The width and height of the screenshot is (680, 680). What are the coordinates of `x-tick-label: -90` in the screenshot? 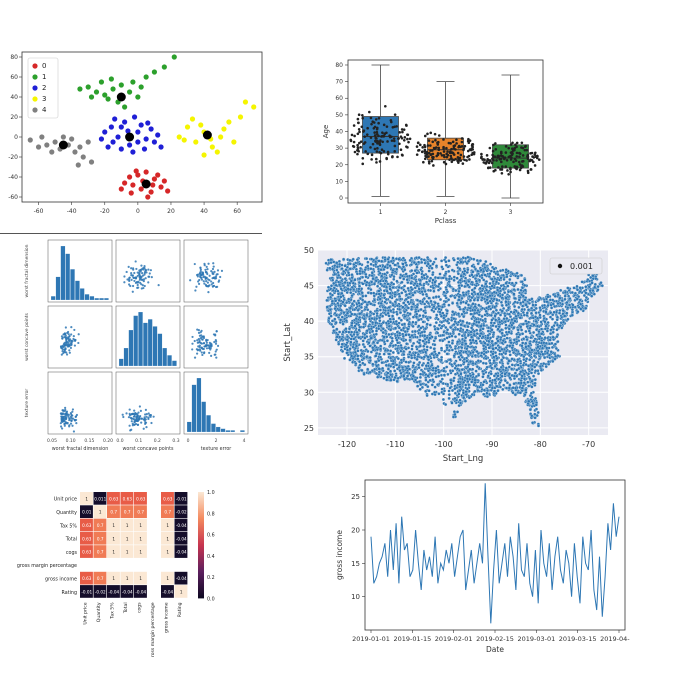 It's located at (491, 444).